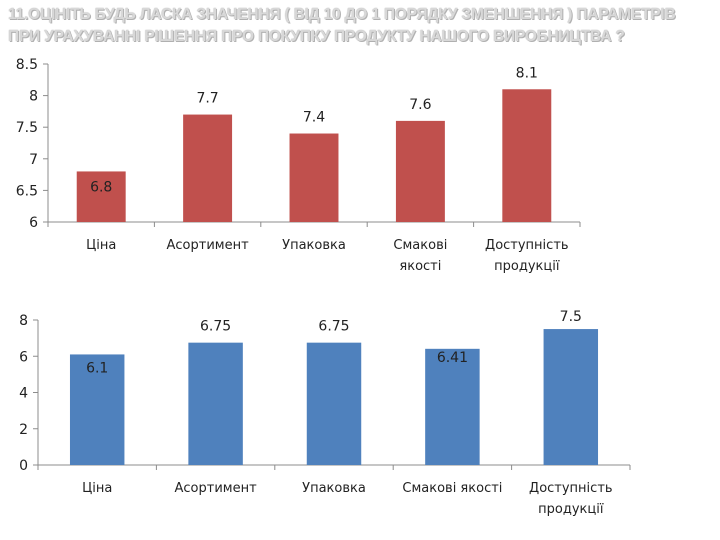 This screenshot has width=720, height=540. I want to click on y-tick-label: 6.5, so click(27, 191).